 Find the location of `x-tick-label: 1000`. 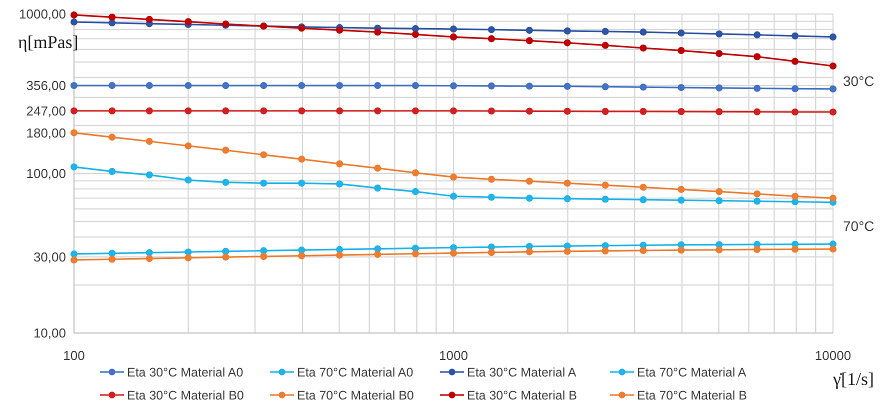

x-tick-label: 1000 is located at coordinates (453, 355).